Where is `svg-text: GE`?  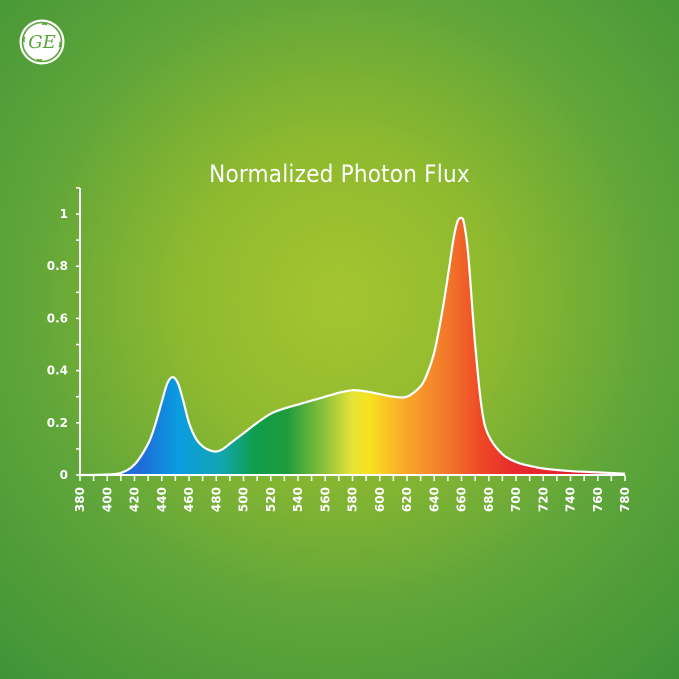 svg-text: GE is located at coordinates (42, 42).